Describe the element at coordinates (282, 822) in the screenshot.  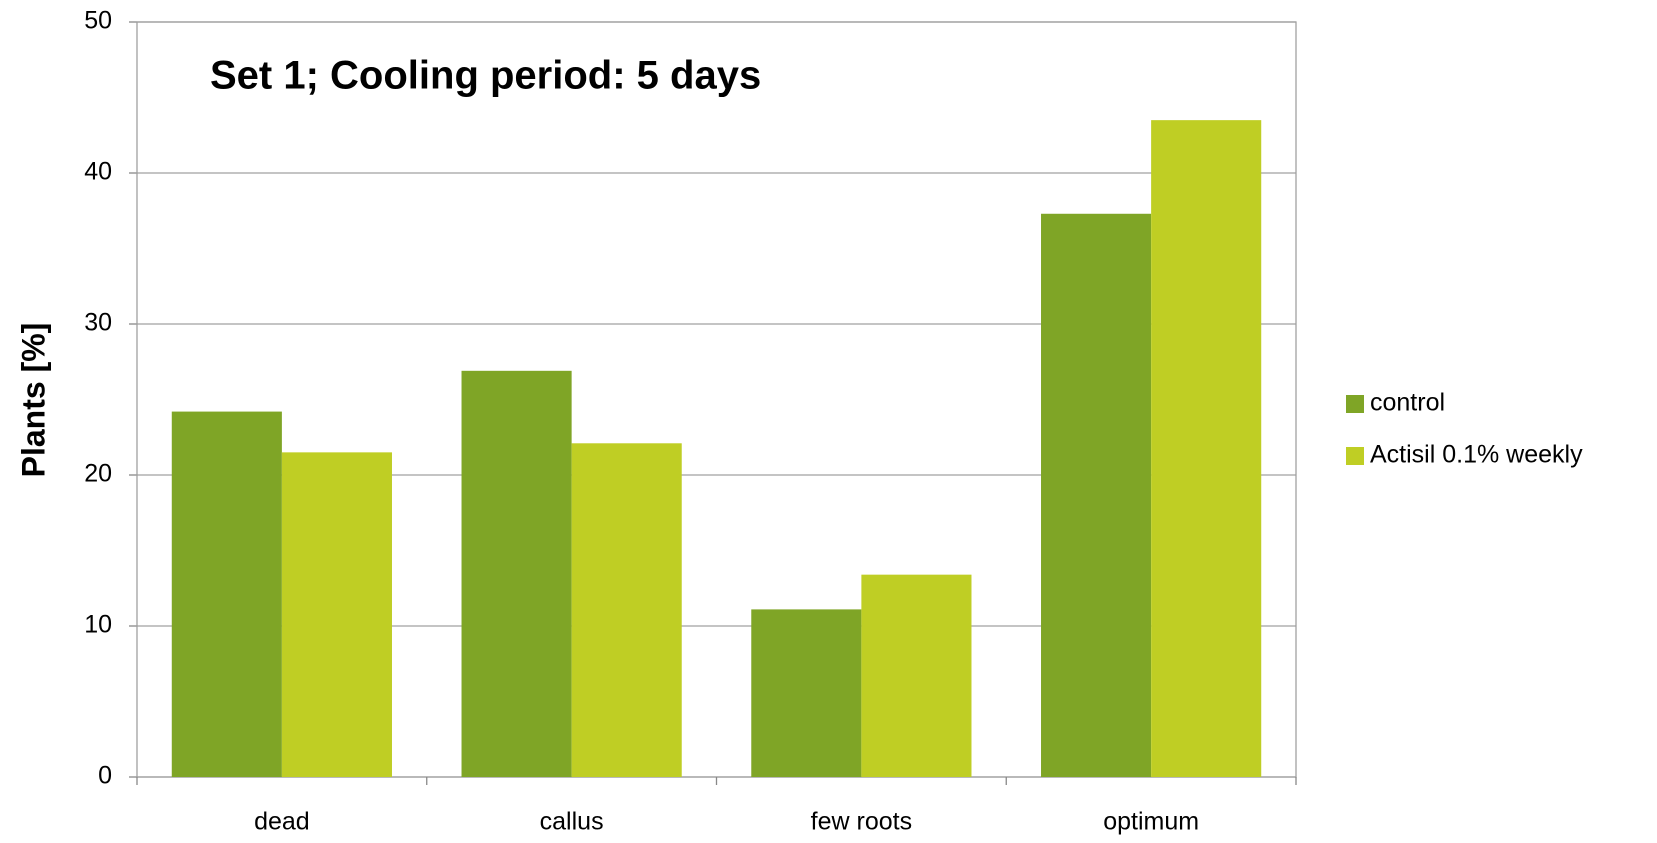
I see `x-tick-label: dead` at that location.